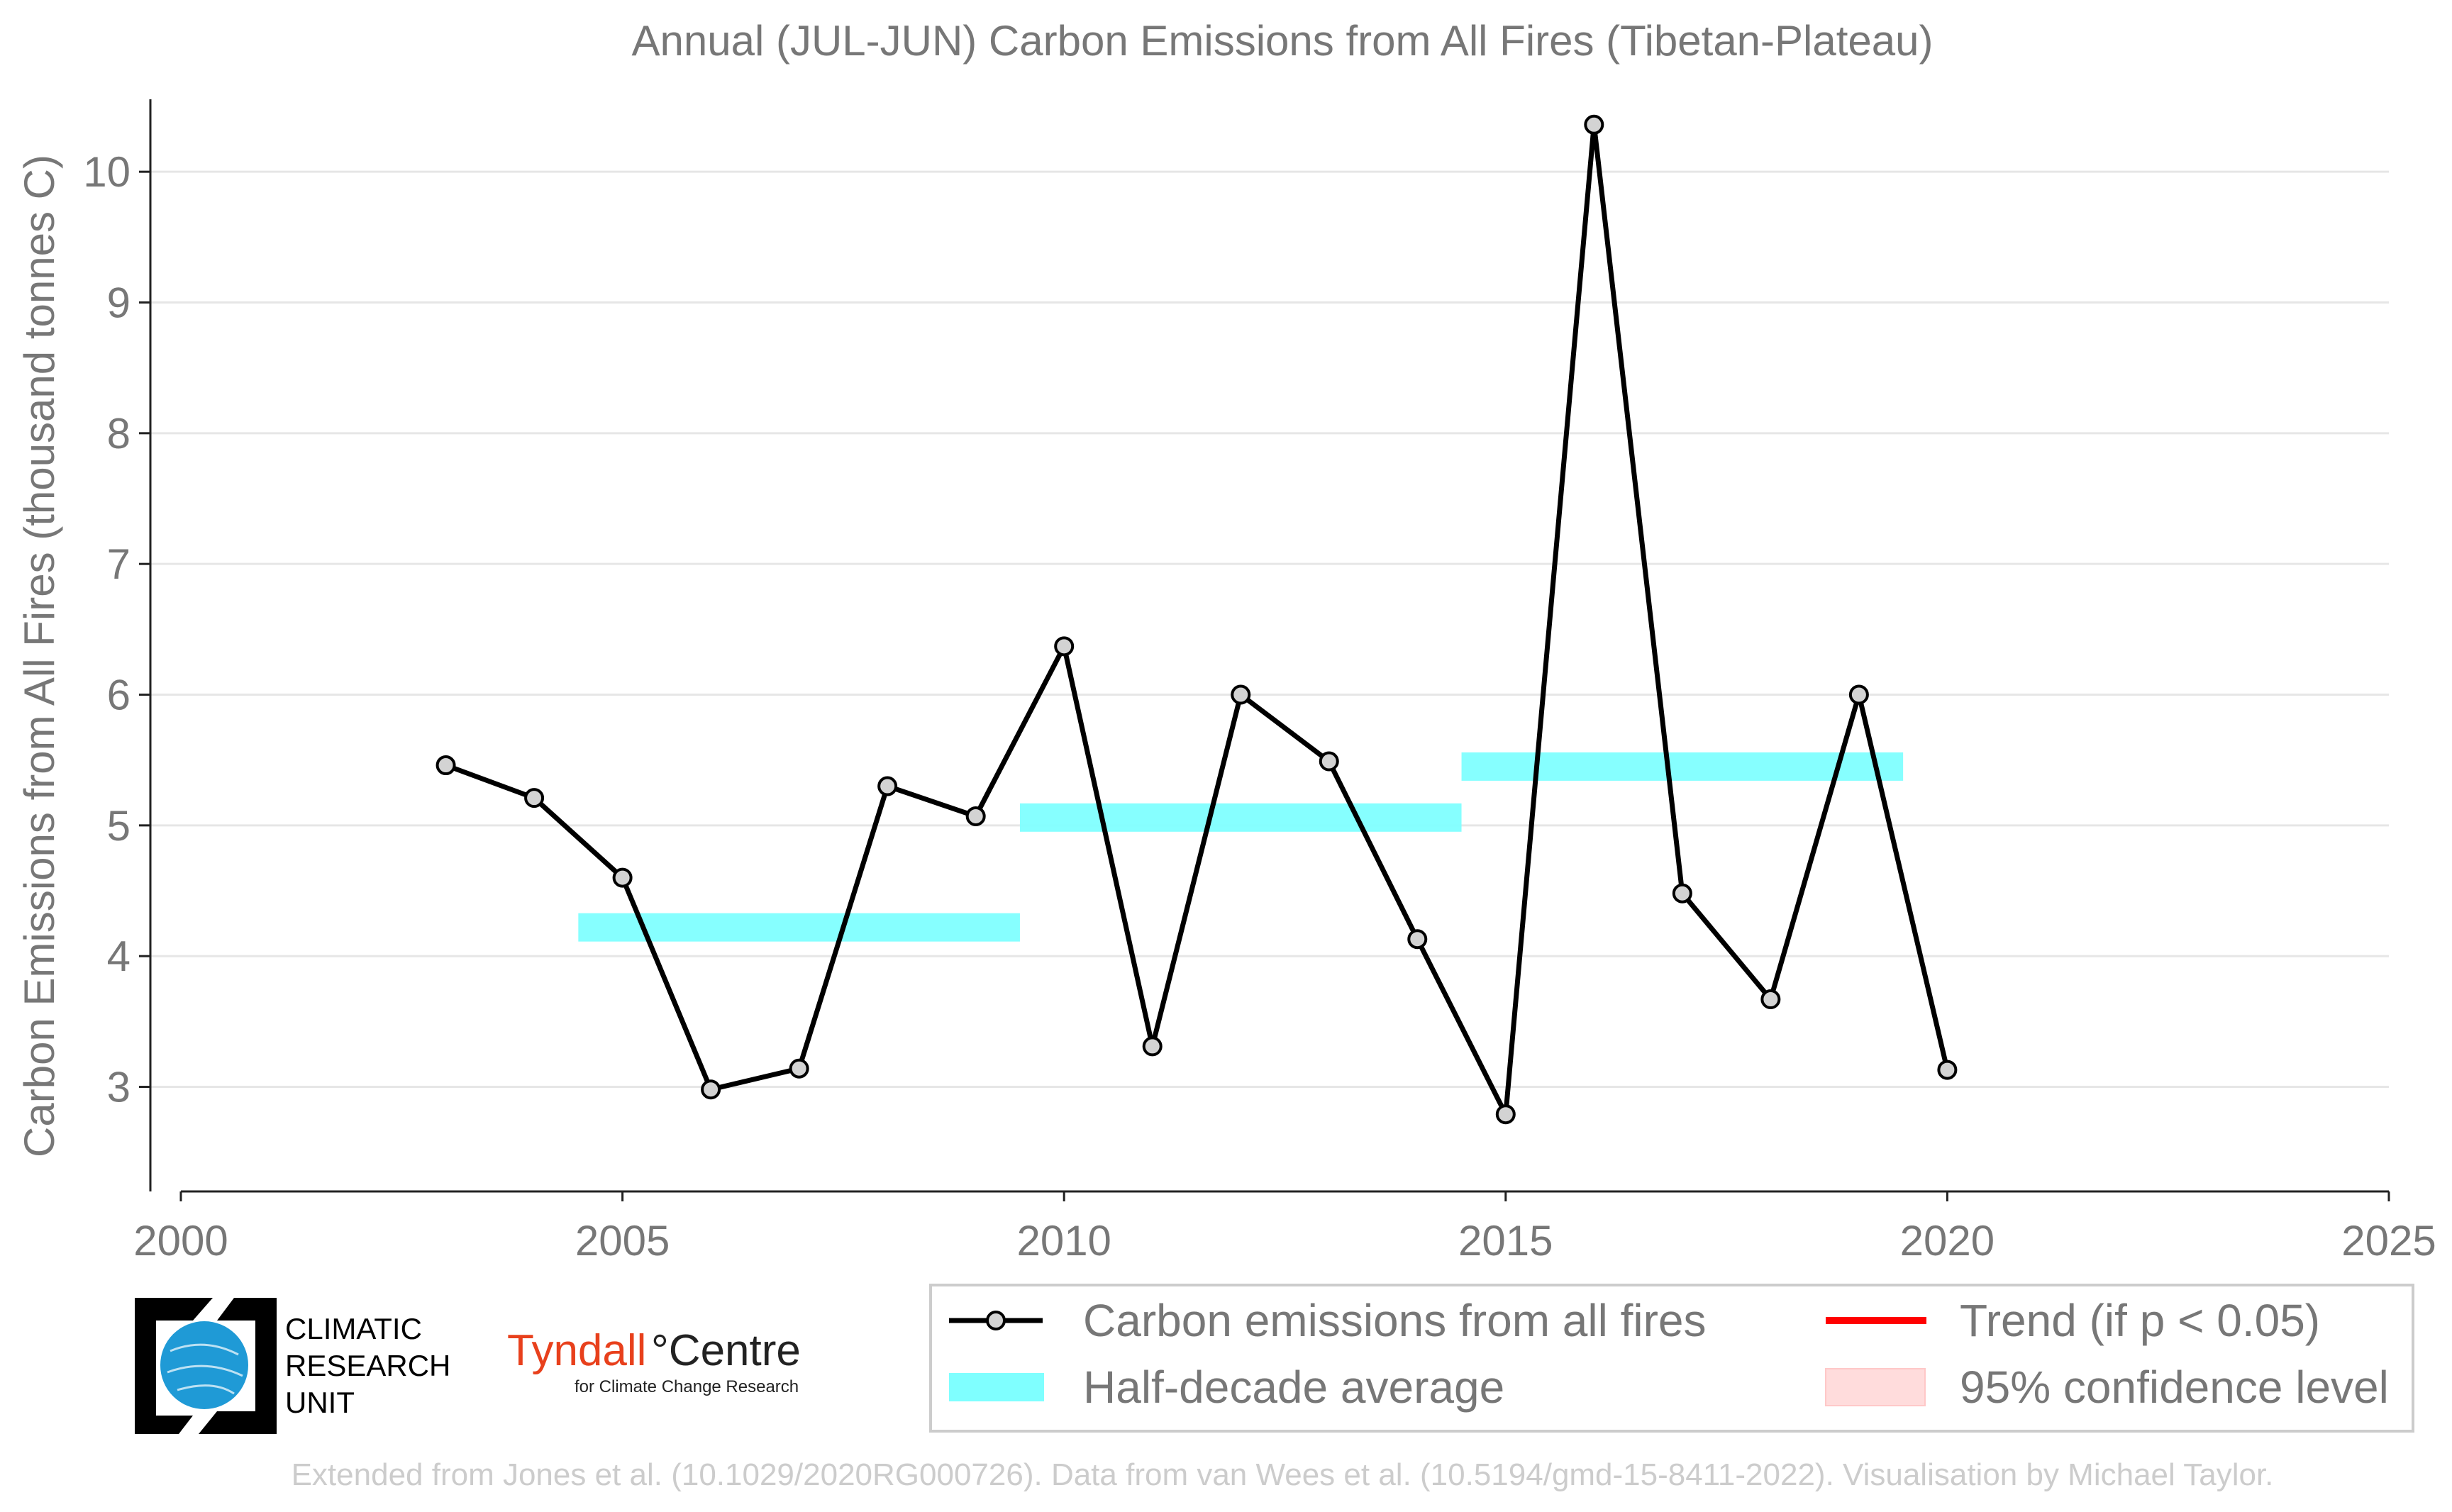  I want to click on y-tick-label: 10, so click(107, 172).